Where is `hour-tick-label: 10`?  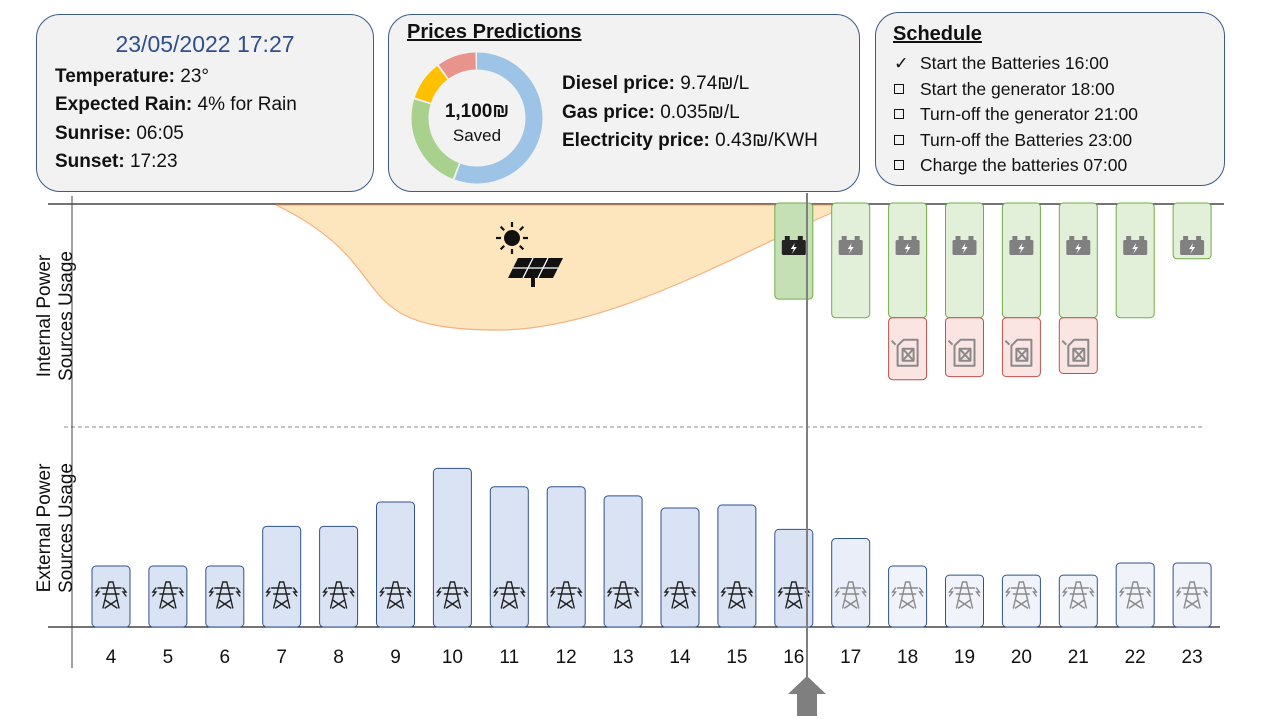 hour-tick-label: 10 is located at coordinates (452, 657).